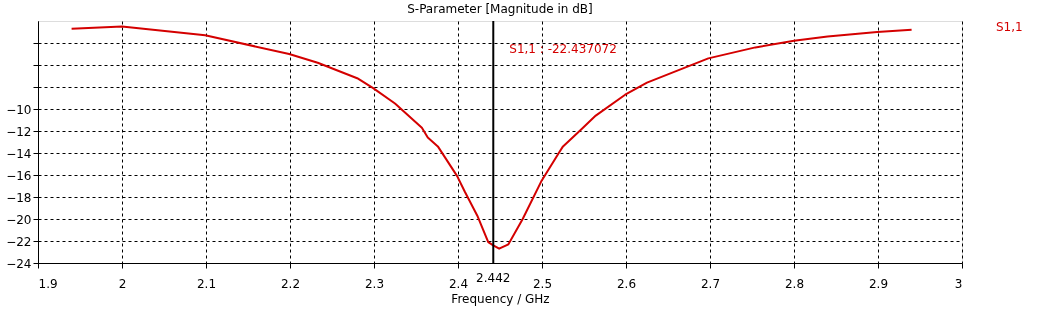 The image size is (1050, 325). Describe the element at coordinates (500, 9) in the screenshot. I see `chart-title: S-Parameter [Magnitude in dB]` at that location.